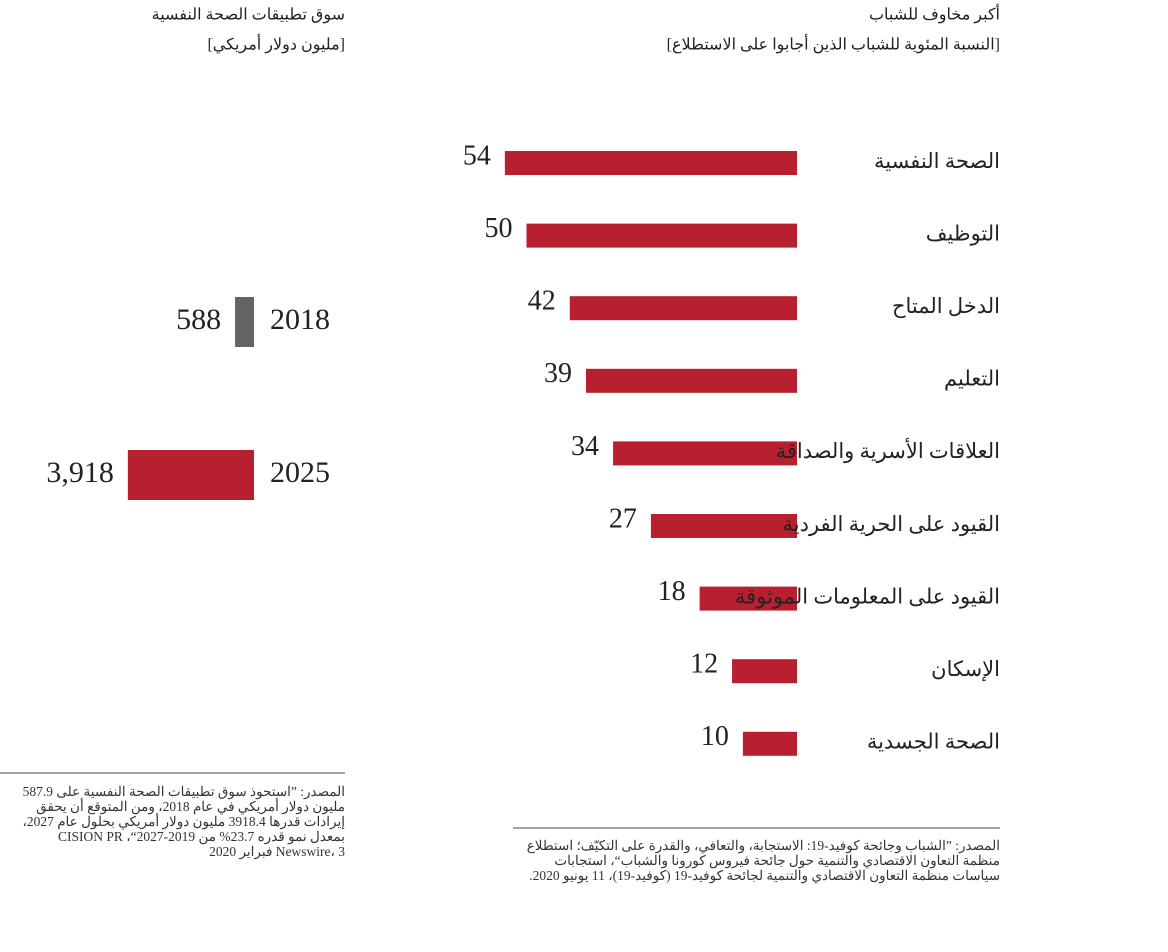 This screenshot has height=952, width=1168. What do you see at coordinates (934, 14) in the screenshot?
I see `chart-title: أكبر مخاوف للشباب` at bounding box center [934, 14].